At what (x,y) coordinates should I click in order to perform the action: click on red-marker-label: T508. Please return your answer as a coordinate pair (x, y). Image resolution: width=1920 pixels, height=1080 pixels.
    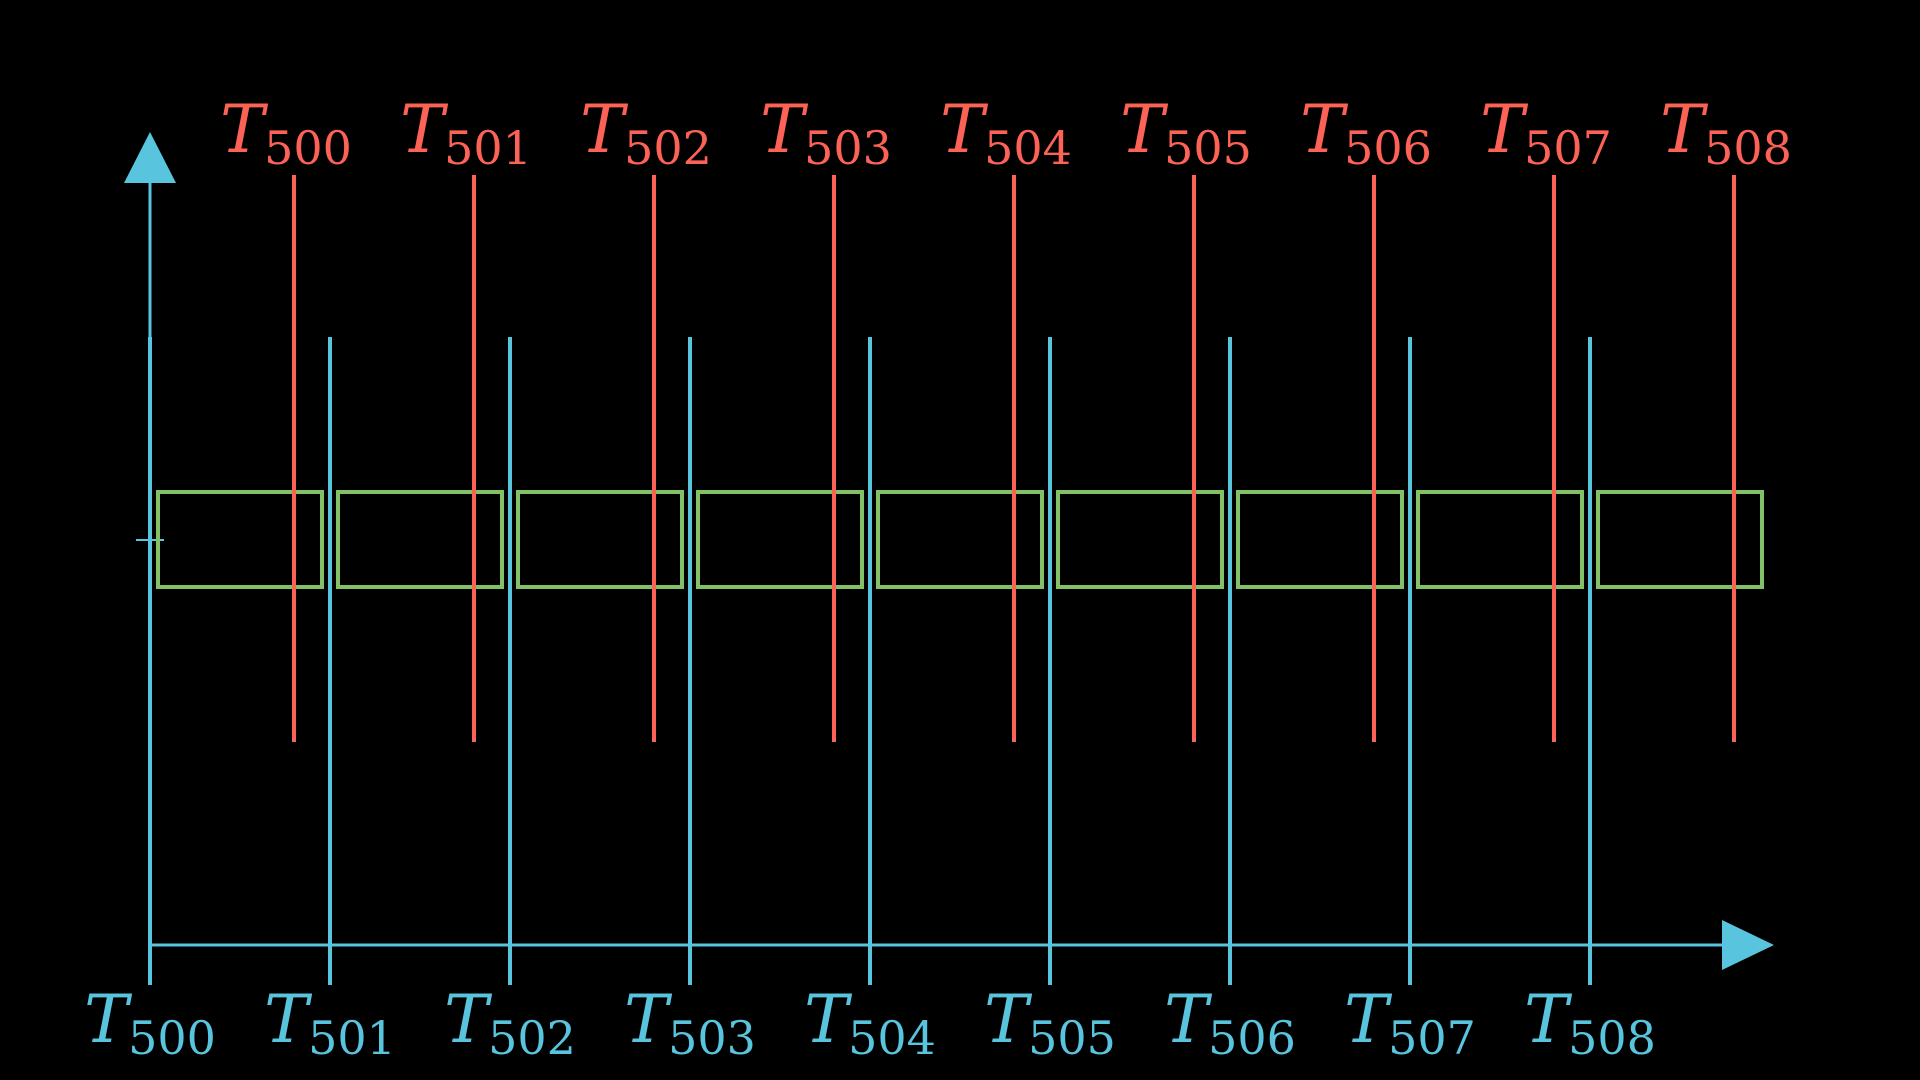
    Looking at the image, I should click on (1726, 133).